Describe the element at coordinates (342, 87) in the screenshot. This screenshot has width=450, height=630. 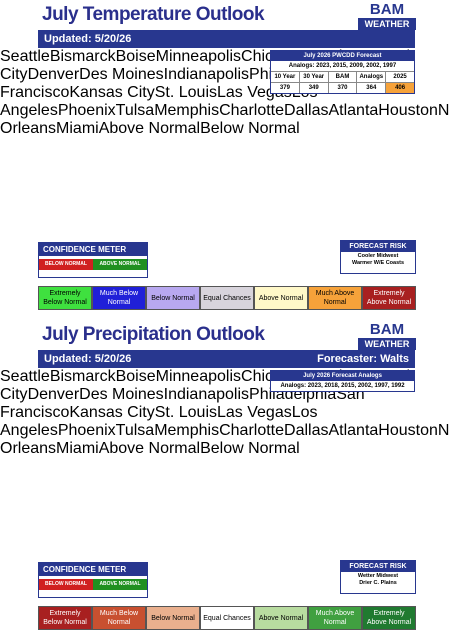
I see `table-row: 379 349 370 364 406` at that location.